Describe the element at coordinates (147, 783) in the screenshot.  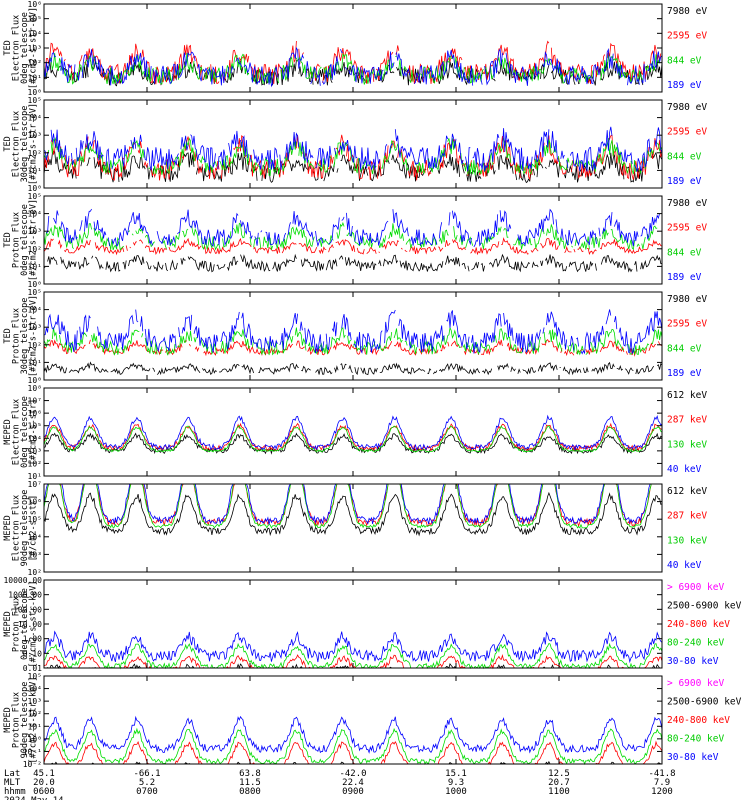
I see `x-tick-label-mlt: 5.2` at that location.